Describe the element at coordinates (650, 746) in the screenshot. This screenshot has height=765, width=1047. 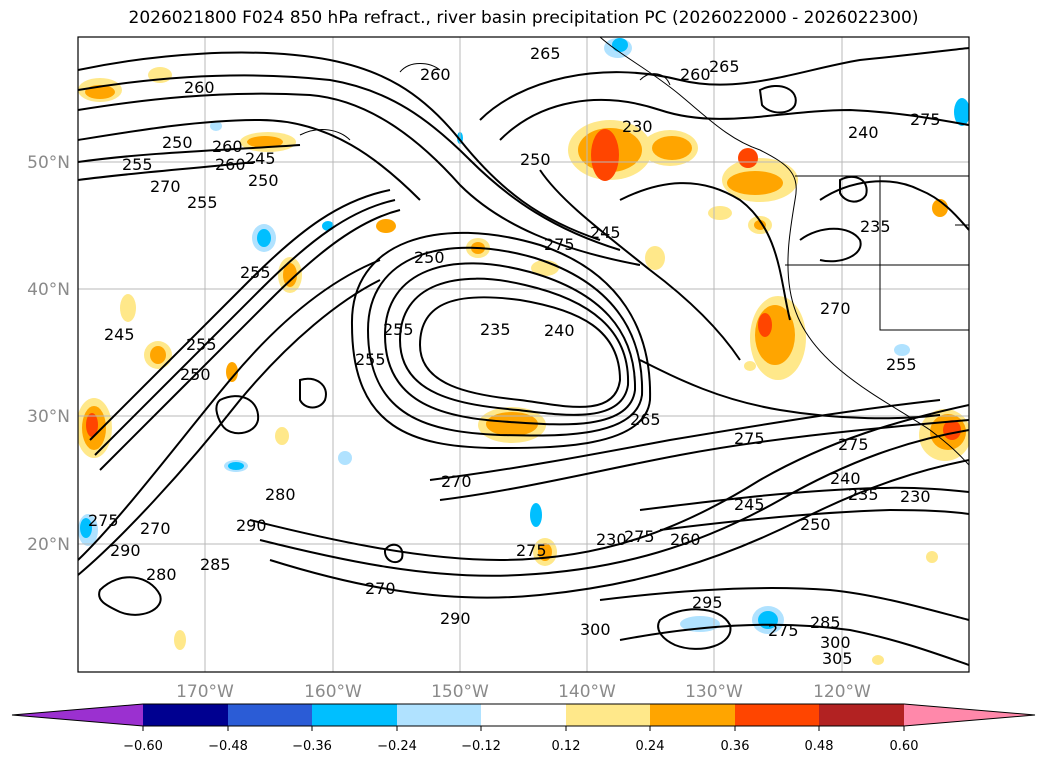
I see `colorbar-tick-label: 0.24` at that location.